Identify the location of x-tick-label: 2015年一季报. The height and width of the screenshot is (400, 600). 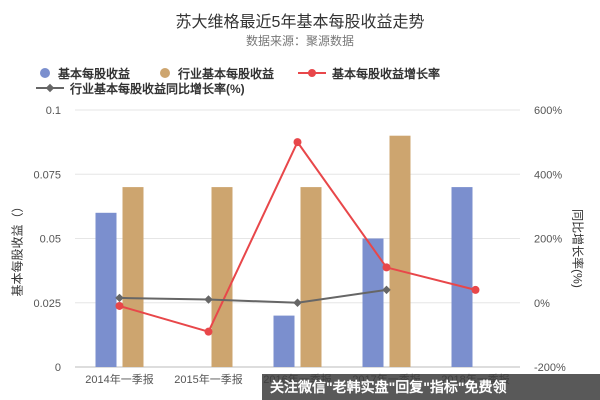
(208, 379).